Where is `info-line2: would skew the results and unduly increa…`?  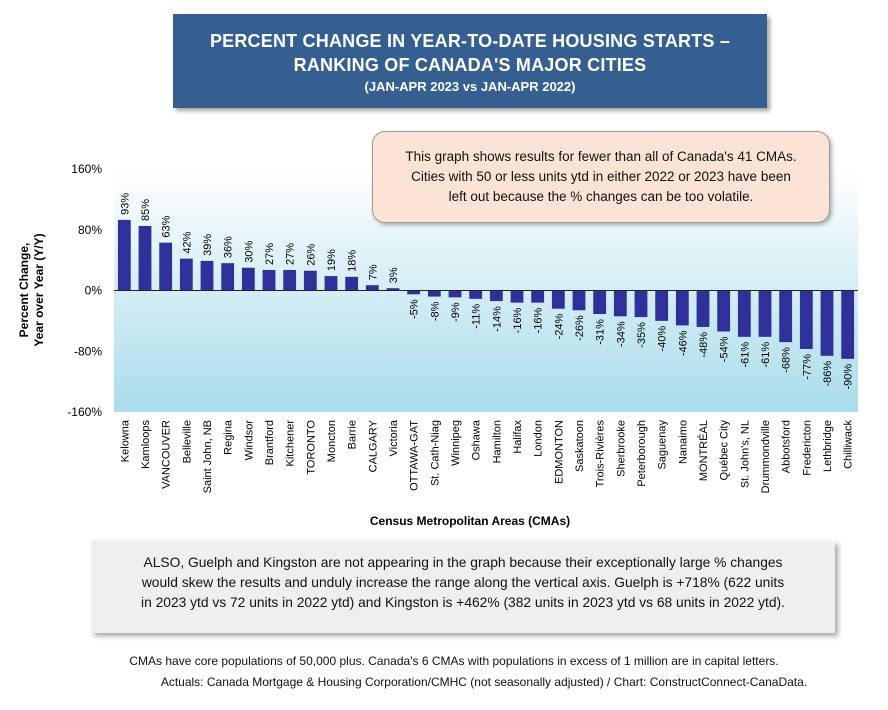
info-line2: would skew the results and unduly increa… is located at coordinates (463, 582).